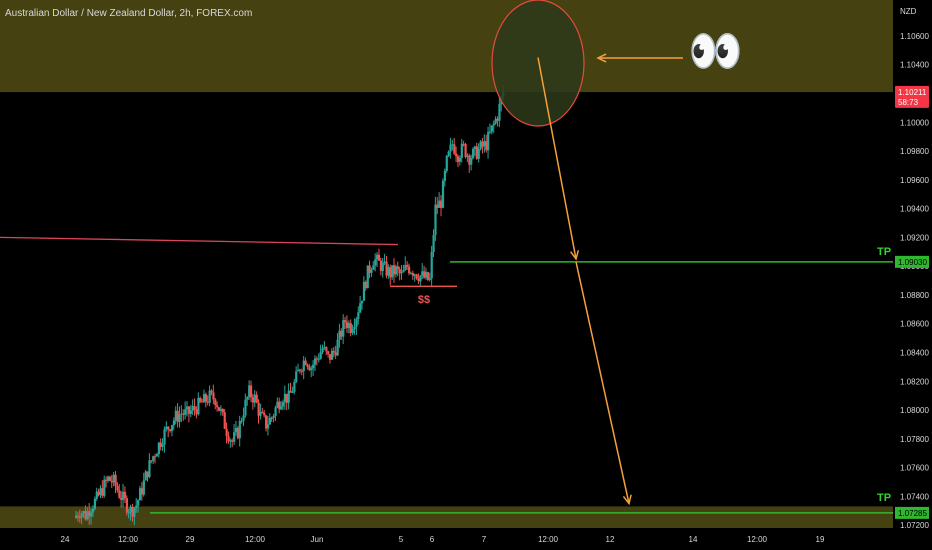  What do you see at coordinates (693, 539) in the screenshot?
I see `x-tick-label: 14` at bounding box center [693, 539].